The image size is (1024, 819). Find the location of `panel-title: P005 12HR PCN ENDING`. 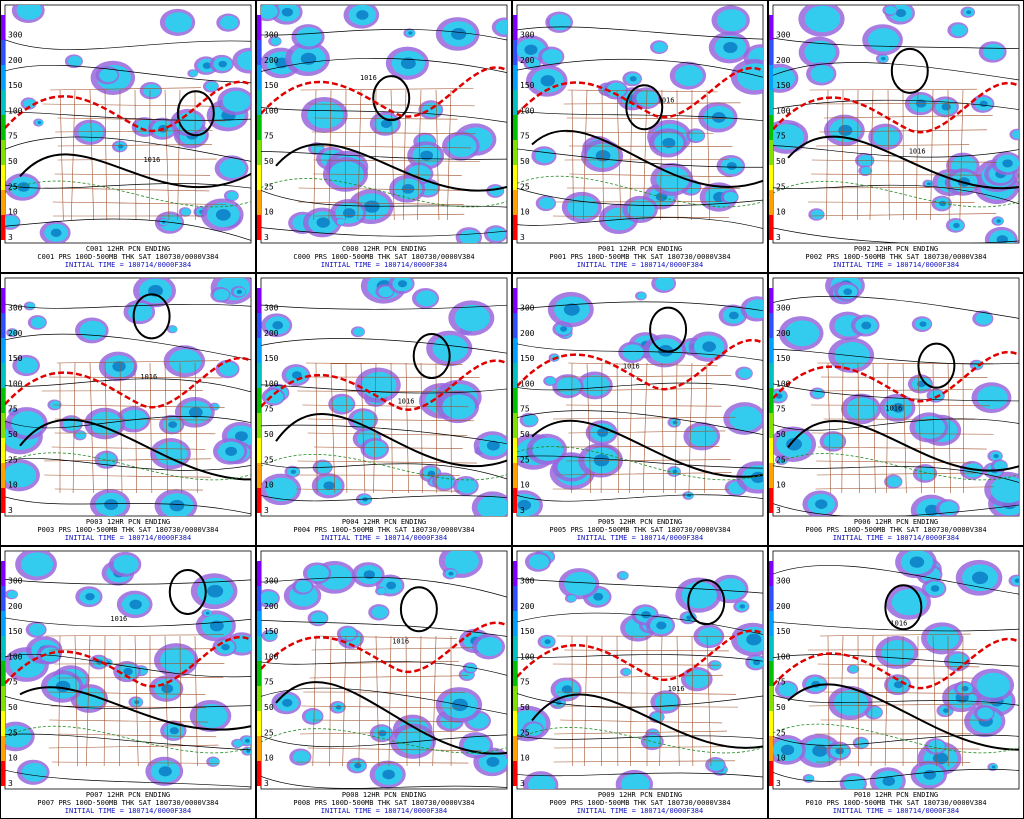

panel-title: P005 12HR PCN ENDING is located at coordinates (640, 522).